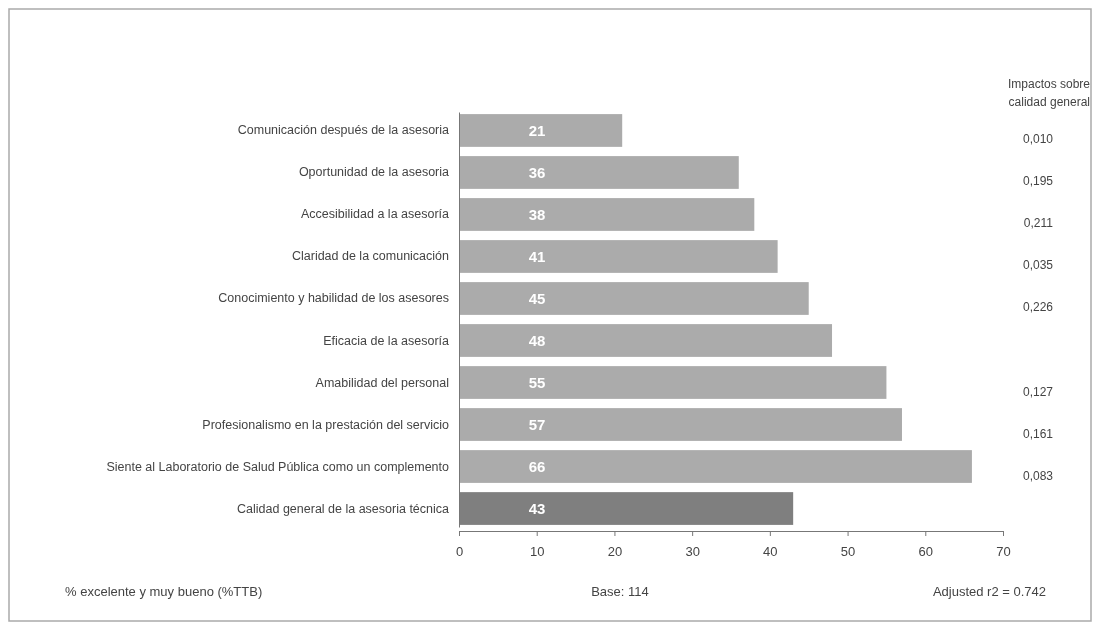 Image resolution: width=1101 pixels, height=633 pixels. I want to click on data-label: 36, so click(537, 172).